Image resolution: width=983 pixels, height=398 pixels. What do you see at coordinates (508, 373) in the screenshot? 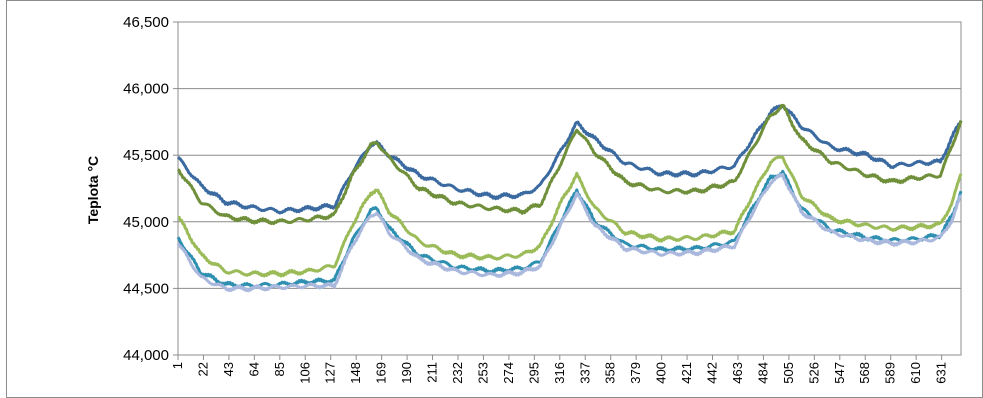
I see `x-tick-label: 274` at bounding box center [508, 373].